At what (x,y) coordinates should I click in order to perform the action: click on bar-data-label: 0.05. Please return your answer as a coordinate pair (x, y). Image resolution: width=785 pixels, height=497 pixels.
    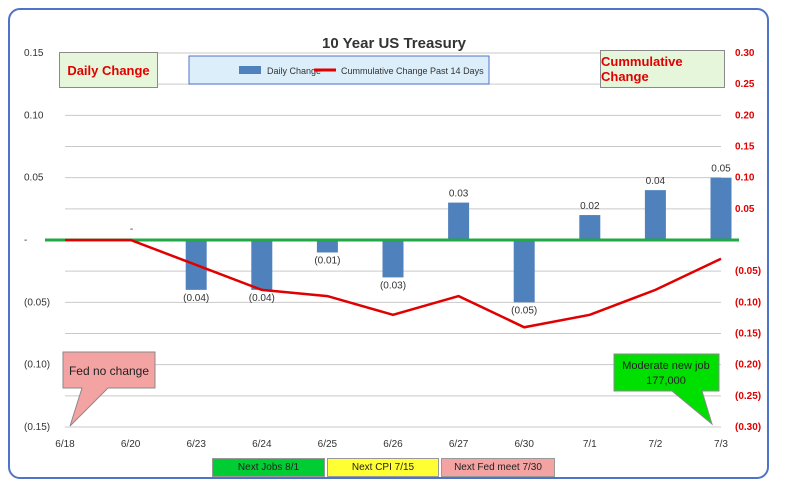
    Looking at the image, I should click on (721, 169).